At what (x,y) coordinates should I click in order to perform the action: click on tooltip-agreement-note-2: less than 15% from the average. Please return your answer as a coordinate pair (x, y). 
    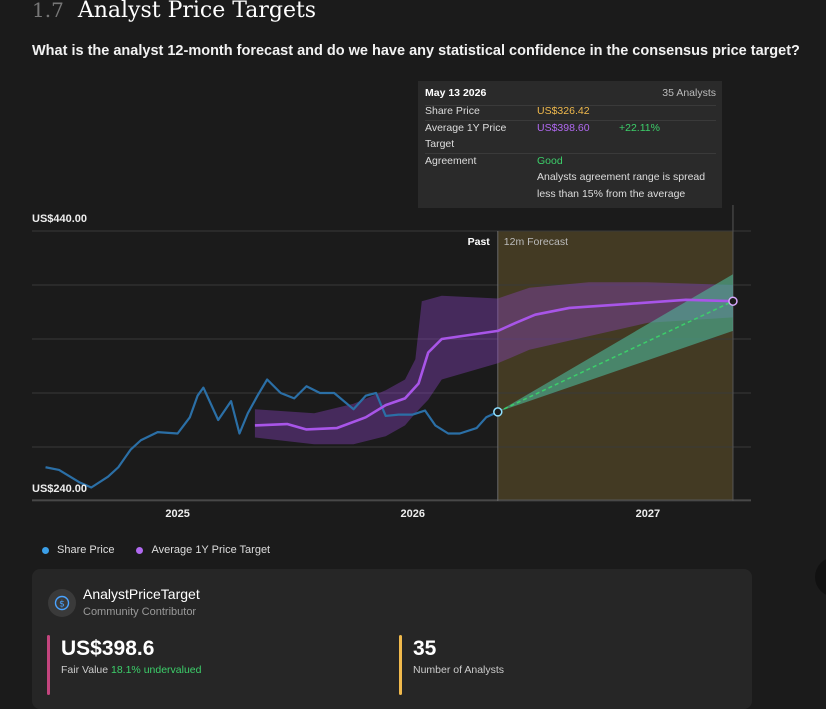
    Looking at the image, I should click on (611, 194).